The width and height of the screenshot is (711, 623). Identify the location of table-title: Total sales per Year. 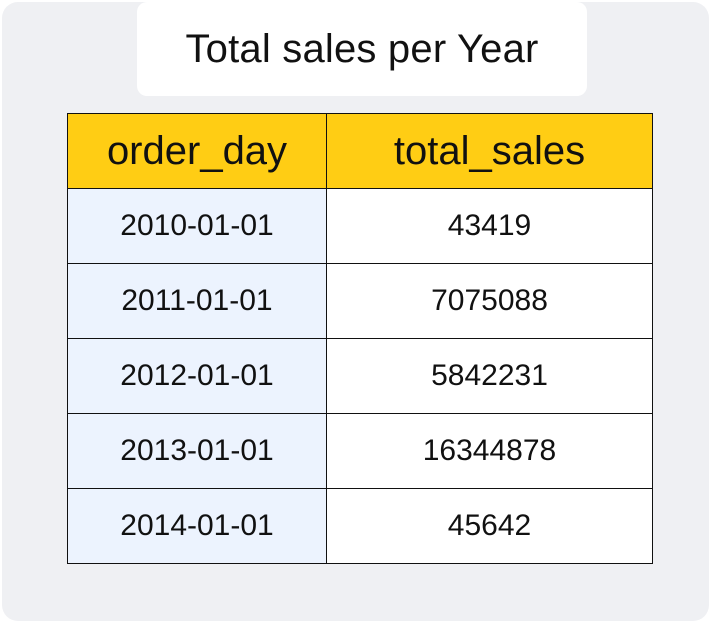
(362, 48).